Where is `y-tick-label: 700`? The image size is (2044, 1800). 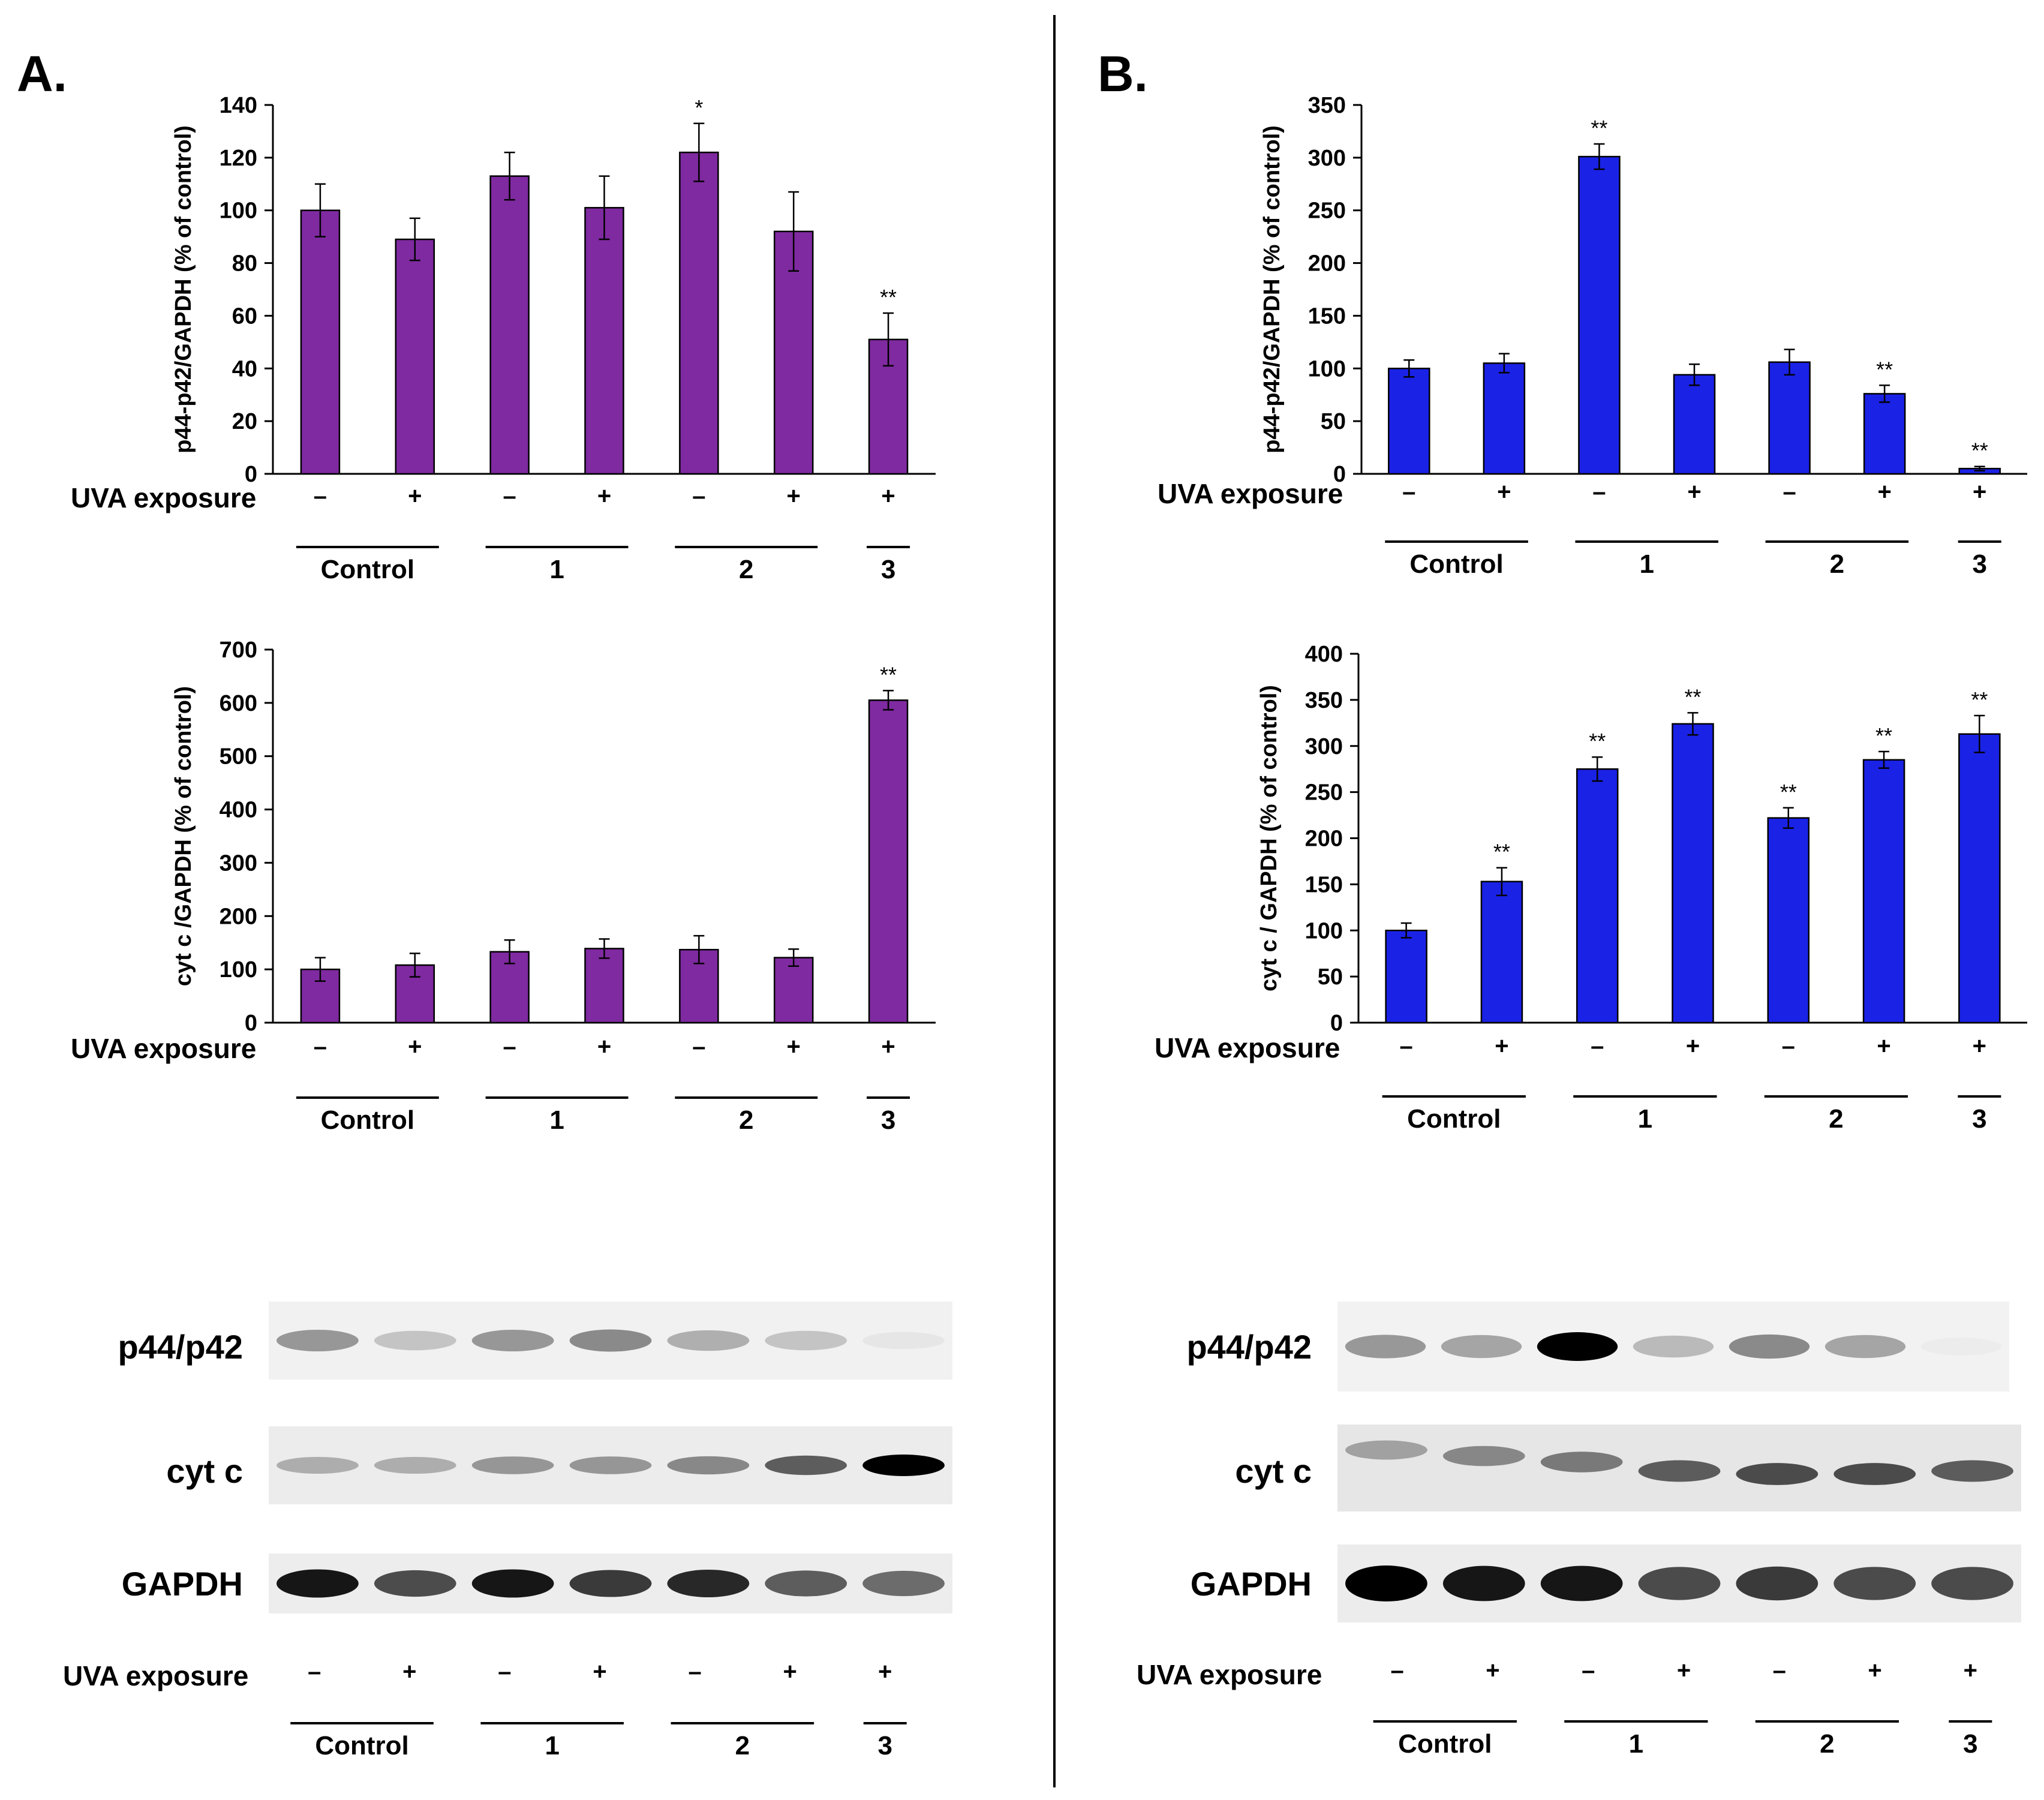 y-tick-label: 700 is located at coordinates (238, 650).